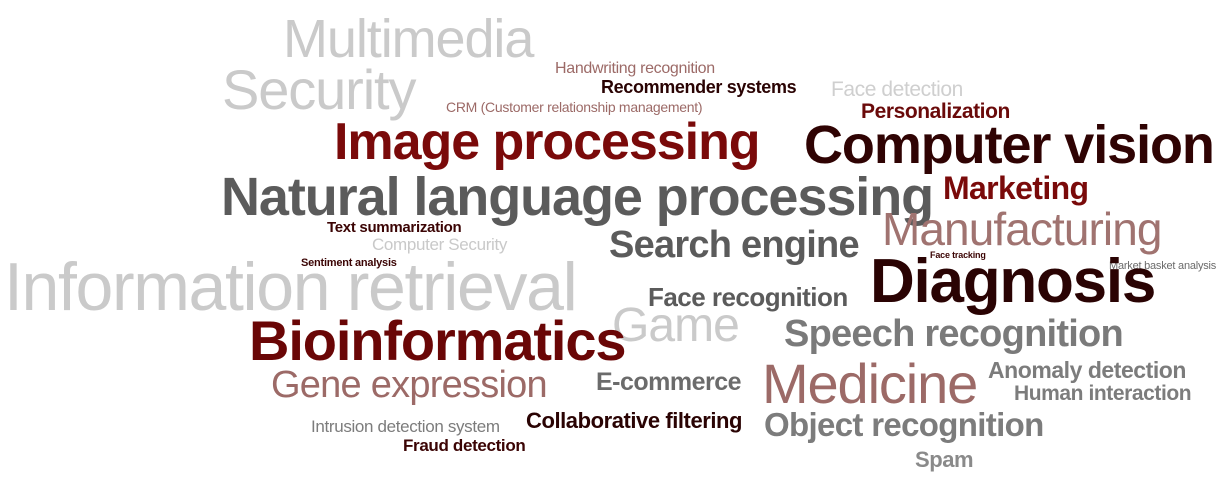  What do you see at coordinates (291, 287) in the screenshot?
I see `word-information-retrieval: Information retrieval` at bounding box center [291, 287].